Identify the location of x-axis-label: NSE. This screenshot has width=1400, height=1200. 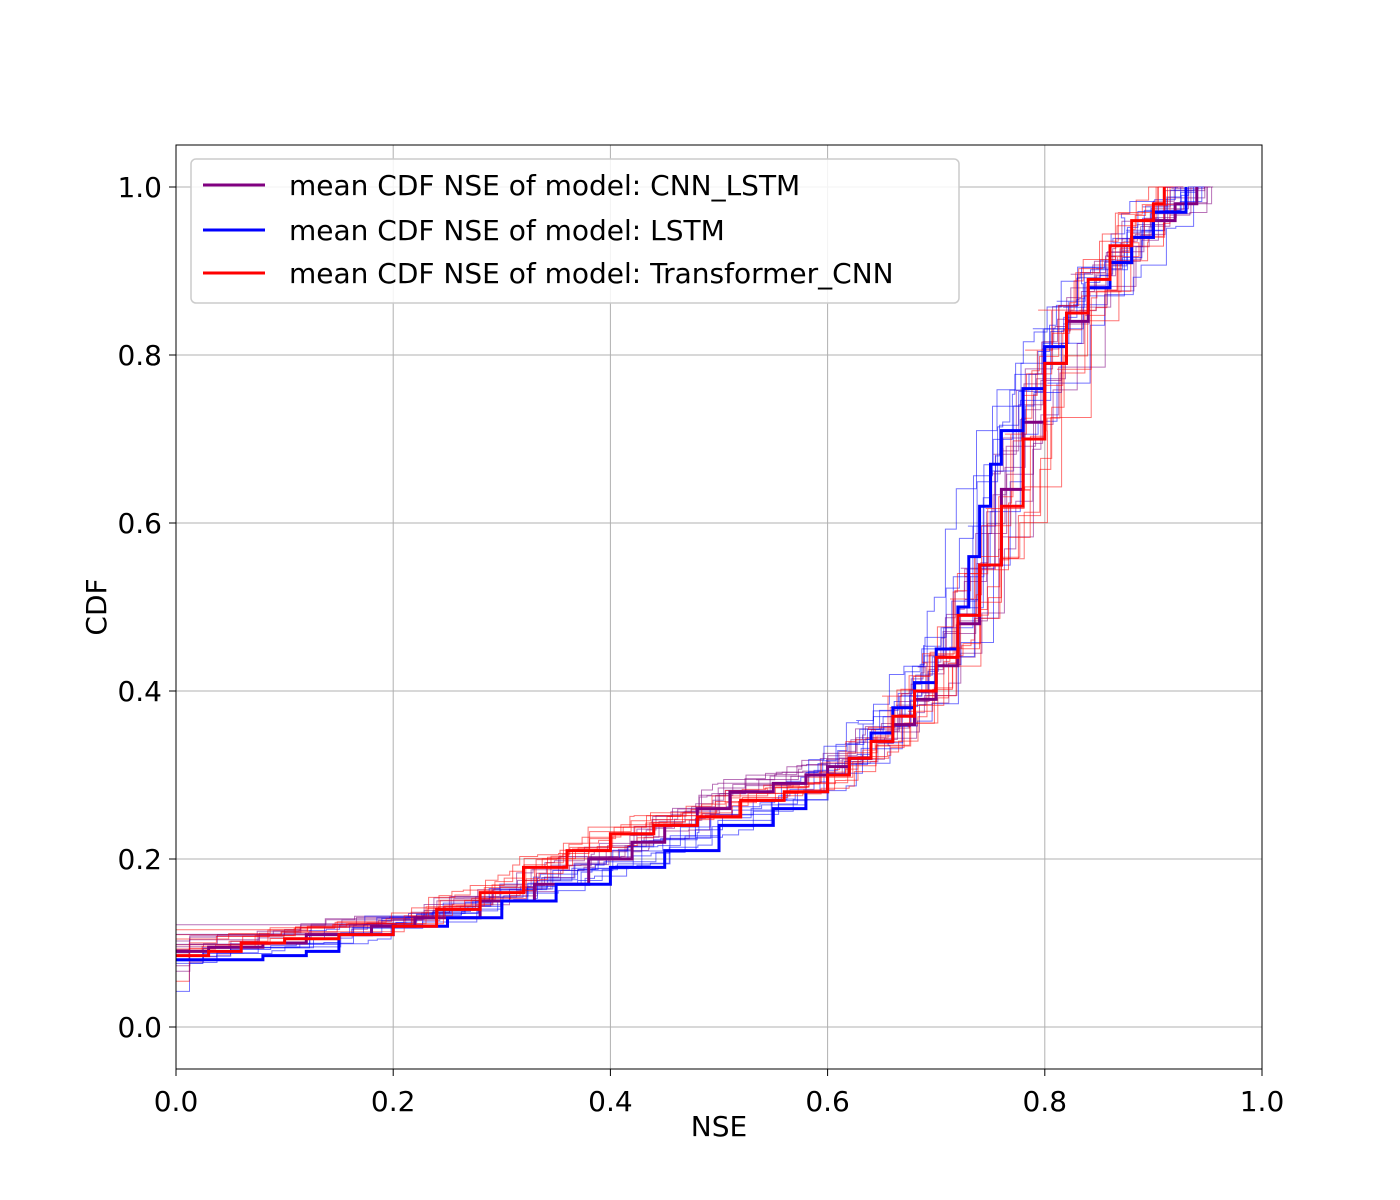
(719, 1126).